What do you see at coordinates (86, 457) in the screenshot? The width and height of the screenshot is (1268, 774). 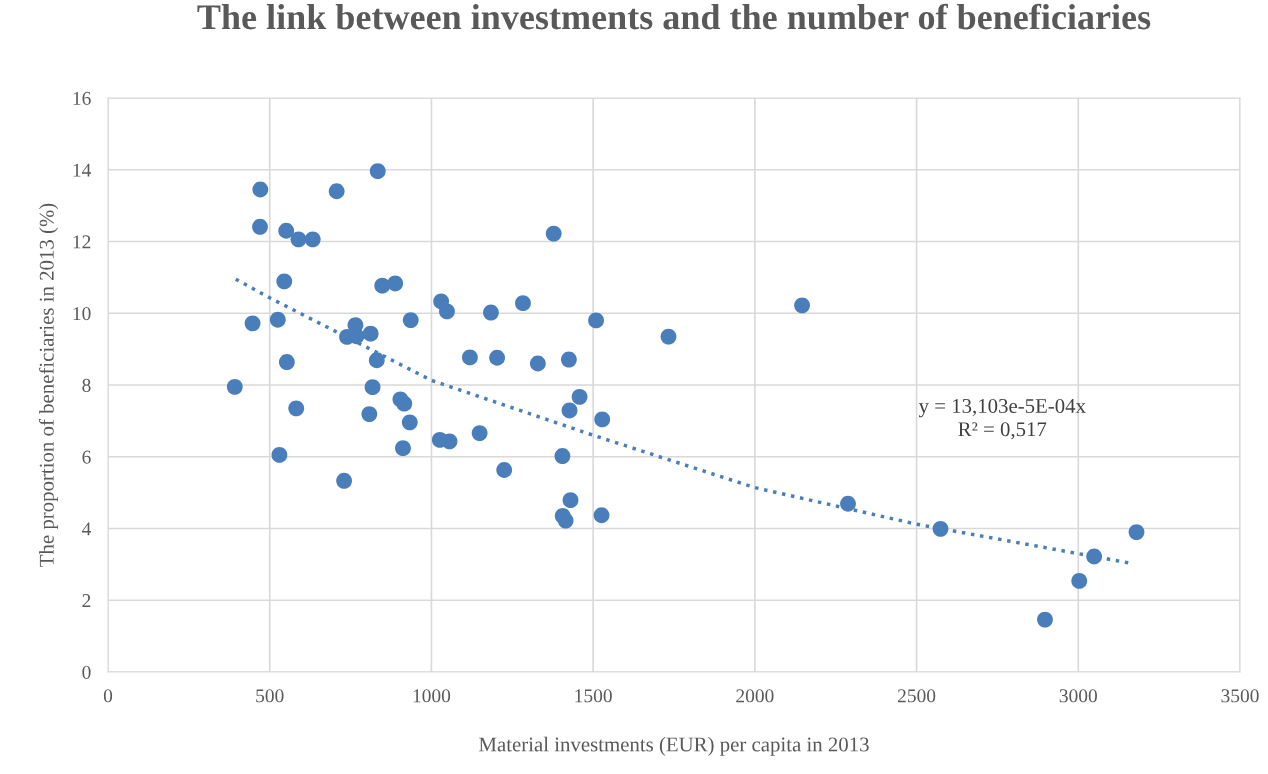 I see `y-tick-label: 6` at bounding box center [86, 457].